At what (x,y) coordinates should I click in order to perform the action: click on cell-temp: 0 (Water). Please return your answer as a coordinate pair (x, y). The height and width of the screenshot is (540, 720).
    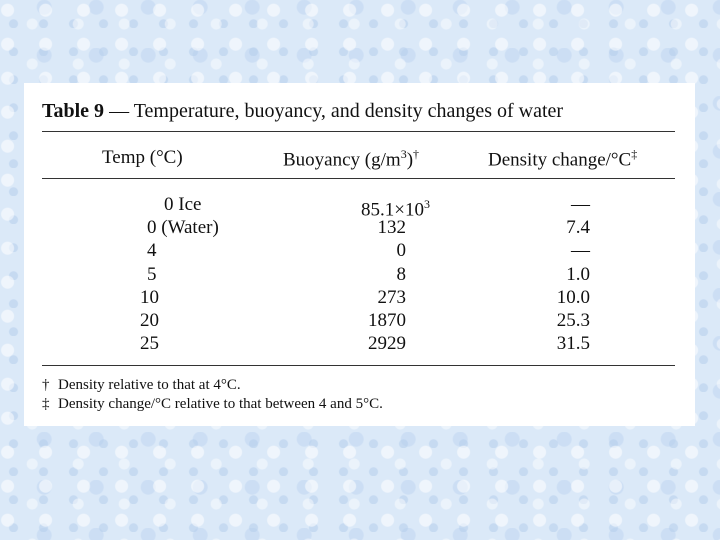
    Looking at the image, I should click on (183, 228).